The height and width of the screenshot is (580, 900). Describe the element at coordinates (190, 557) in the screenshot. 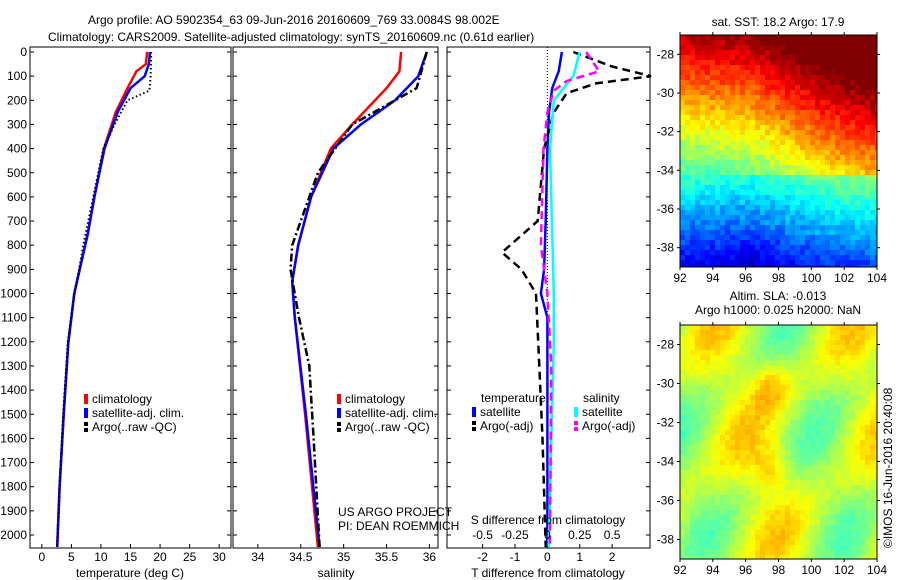

I see `x-tick-label: 25` at that location.